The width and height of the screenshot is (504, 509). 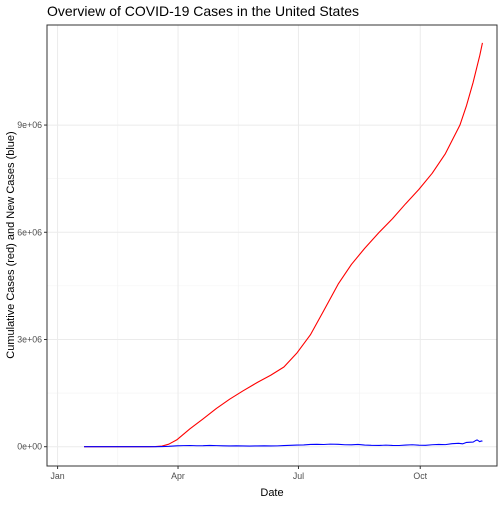 I want to click on y-tick-label: 0e+00, so click(x=29, y=447).